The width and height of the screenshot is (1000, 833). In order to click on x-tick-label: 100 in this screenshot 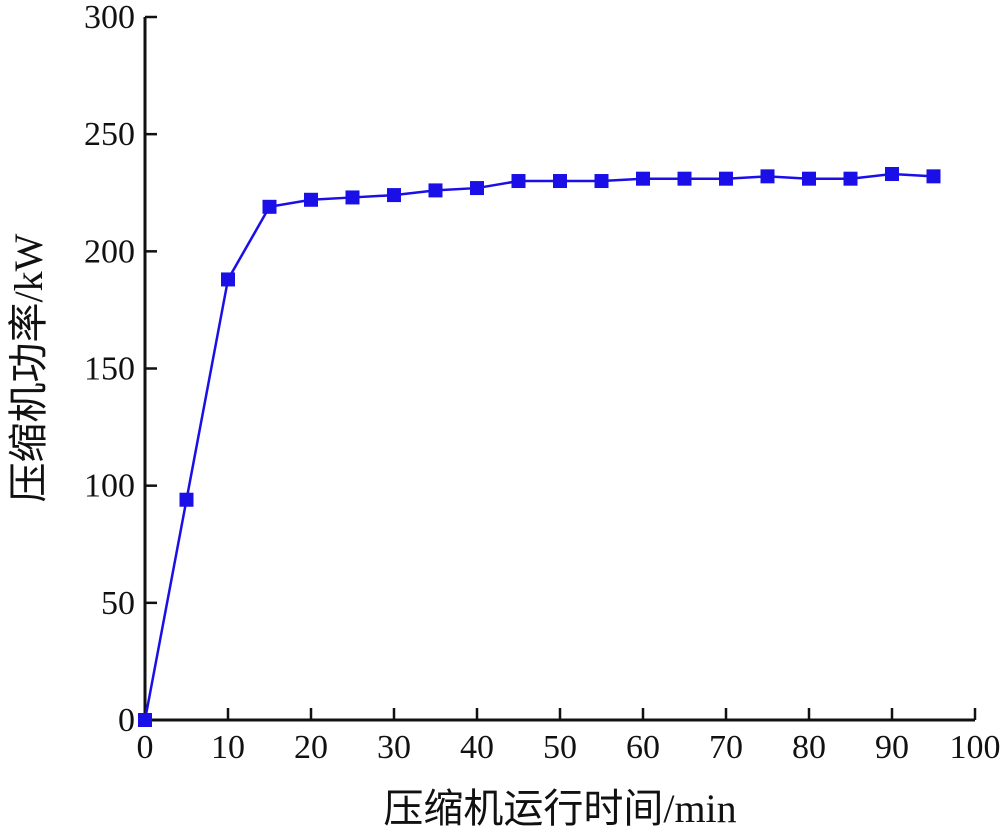, I will do `click(975, 747)`.